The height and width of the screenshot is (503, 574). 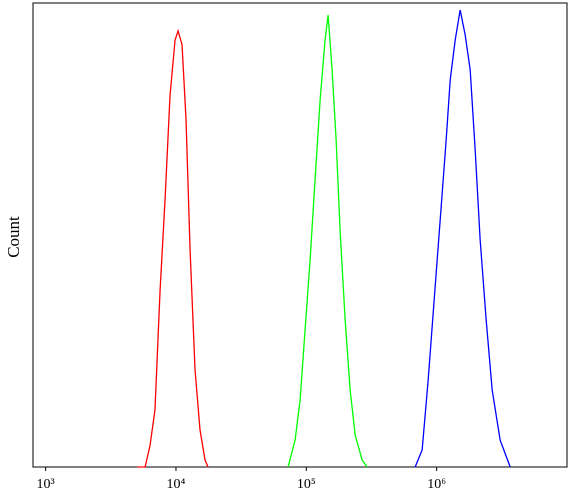 I want to click on y-axis-label: Count, so click(x=13, y=237).